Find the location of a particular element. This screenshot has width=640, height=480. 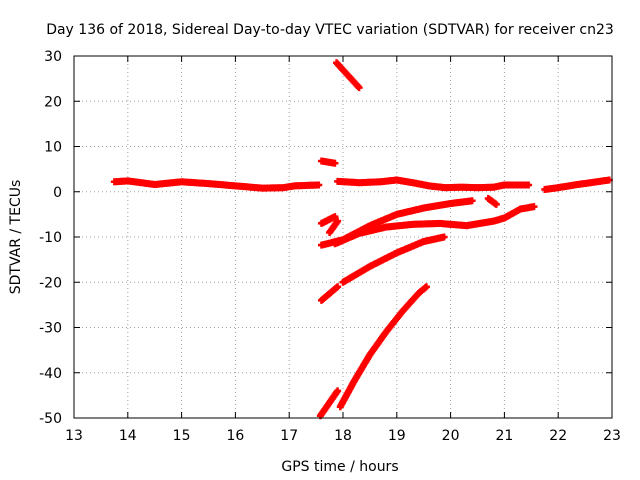

x-tick-label: 13 is located at coordinates (74, 436).